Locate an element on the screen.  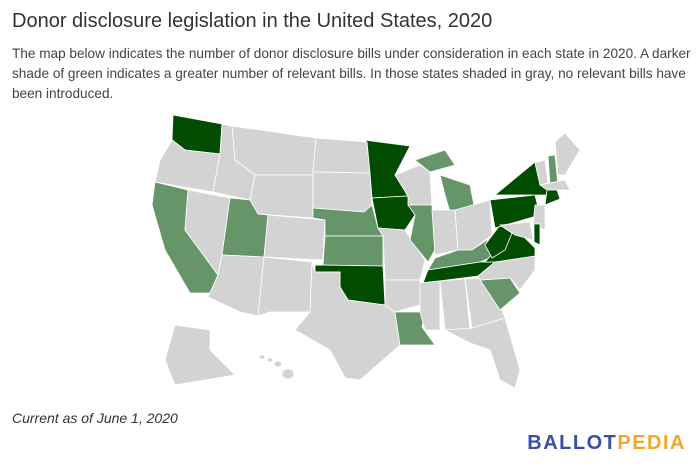
state-co is located at coordinates (294, 237).